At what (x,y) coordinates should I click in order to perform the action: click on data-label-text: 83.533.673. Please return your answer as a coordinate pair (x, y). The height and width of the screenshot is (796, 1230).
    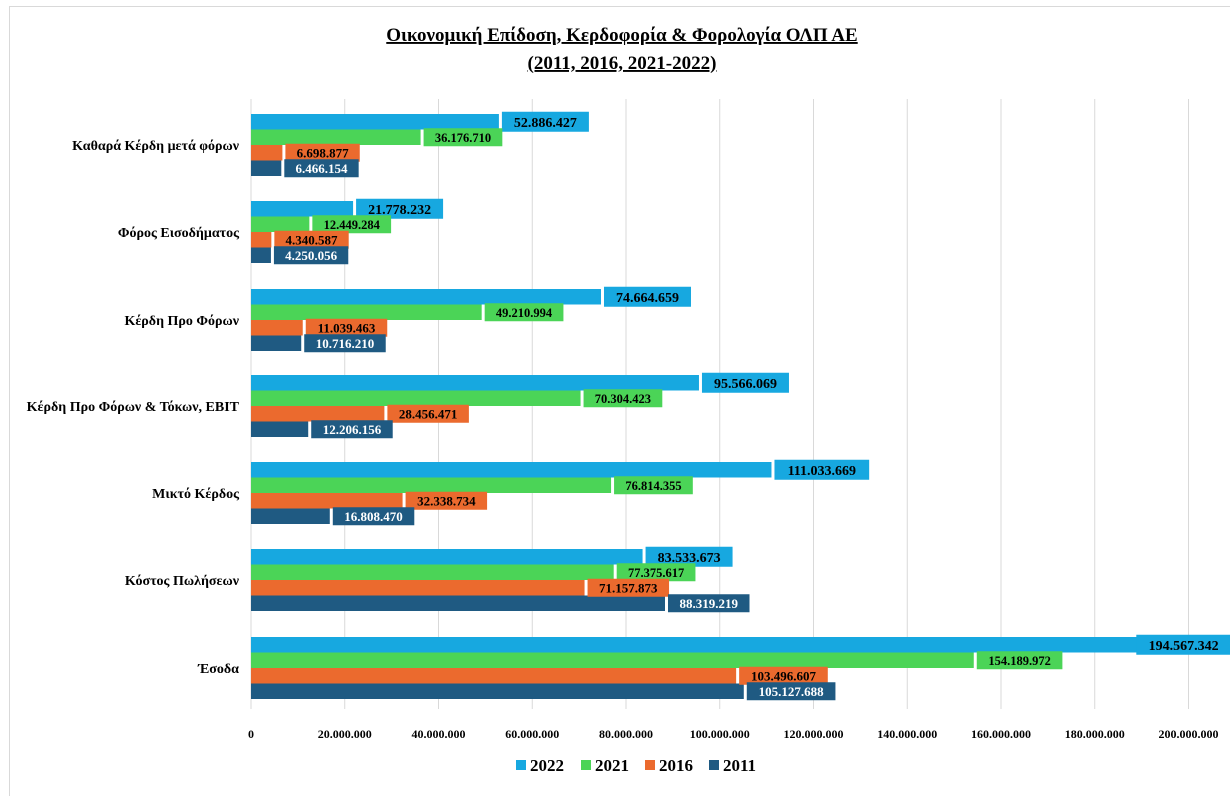
    Looking at the image, I should click on (689, 558).